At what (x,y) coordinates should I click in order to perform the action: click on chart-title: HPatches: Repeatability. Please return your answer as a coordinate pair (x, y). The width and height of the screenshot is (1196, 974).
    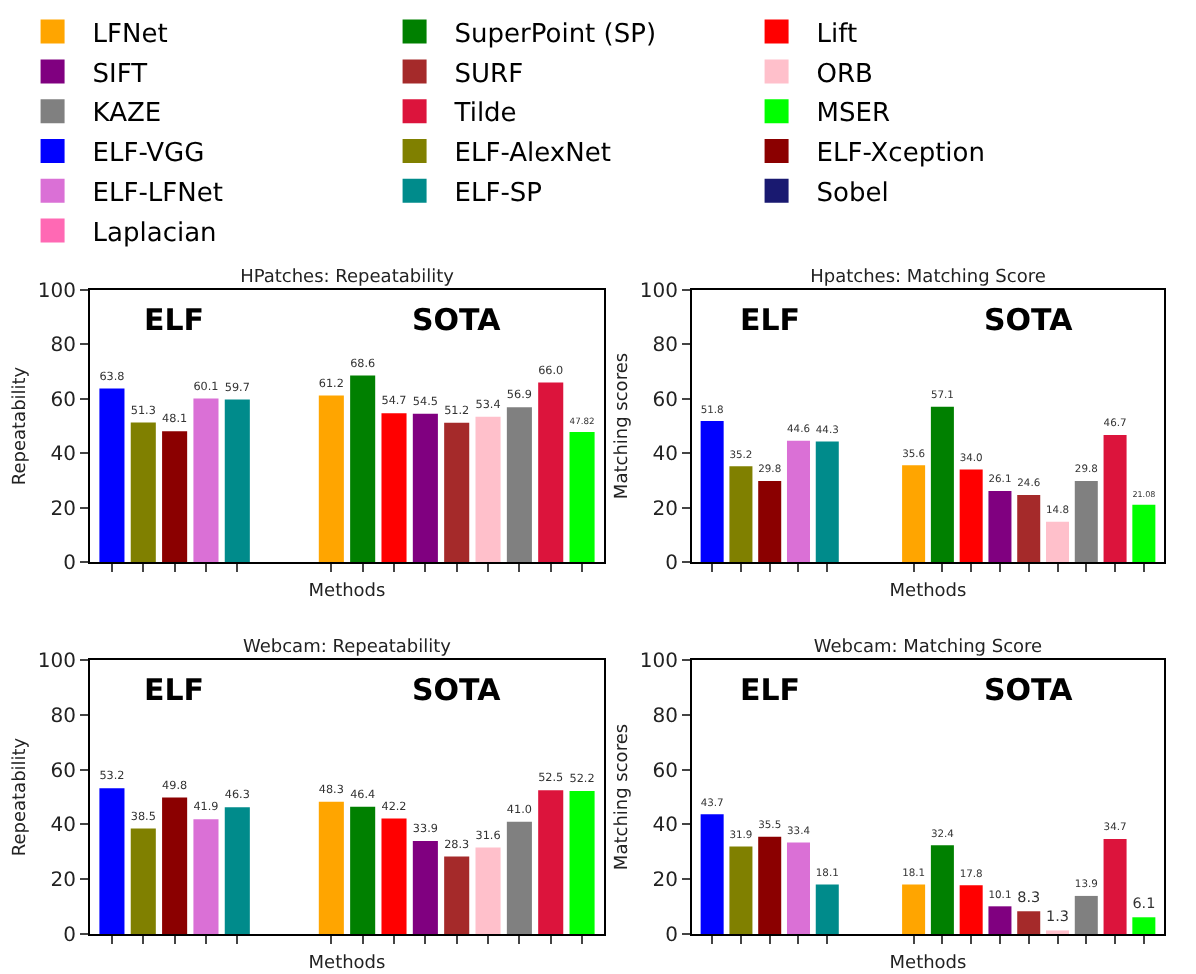
    Looking at the image, I should click on (348, 278).